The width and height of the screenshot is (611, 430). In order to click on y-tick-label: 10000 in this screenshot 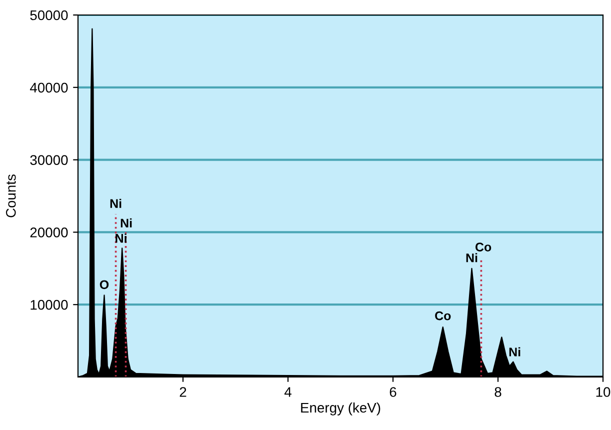, I will do `click(49, 305)`.